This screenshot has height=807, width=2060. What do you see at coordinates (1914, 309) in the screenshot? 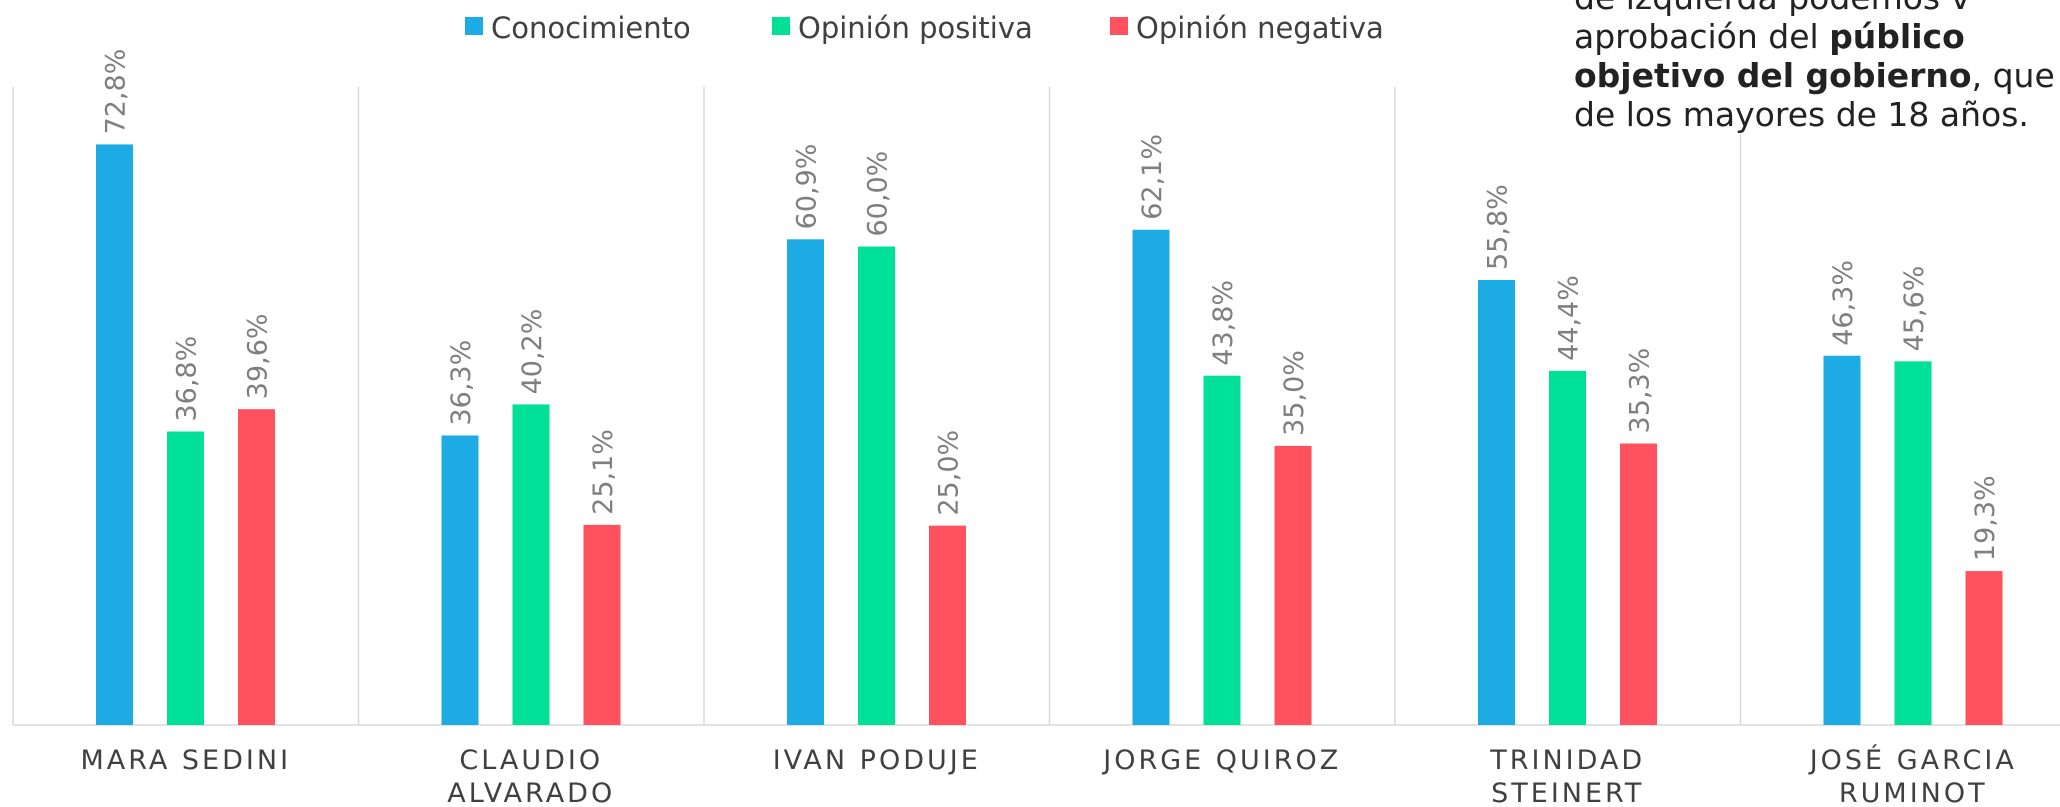
I see `value-label: 45,6%` at bounding box center [1914, 309].